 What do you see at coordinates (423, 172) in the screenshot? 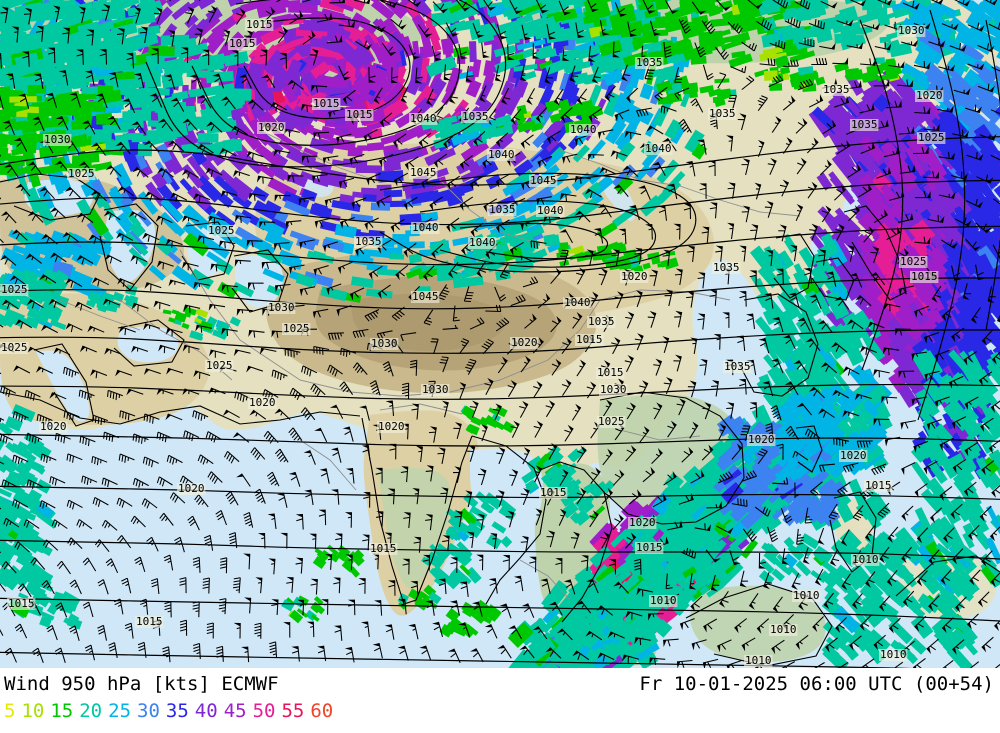
I see `isobar-label: 1045` at bounding box center [423, 172].